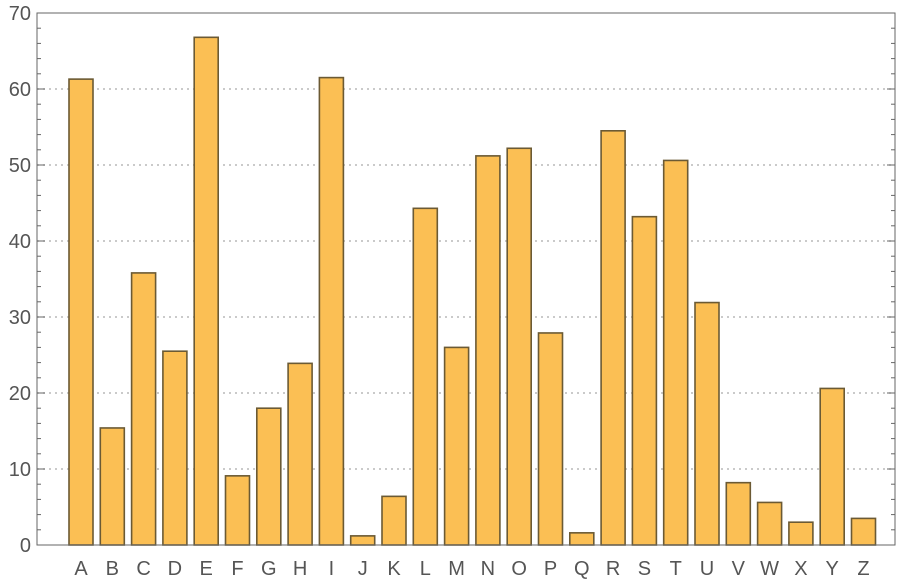 This screenshot has height=584, width=900. Describe the element at coordinates (739, 569) in the screenshot. I see `x-tick-label: V` at that location.